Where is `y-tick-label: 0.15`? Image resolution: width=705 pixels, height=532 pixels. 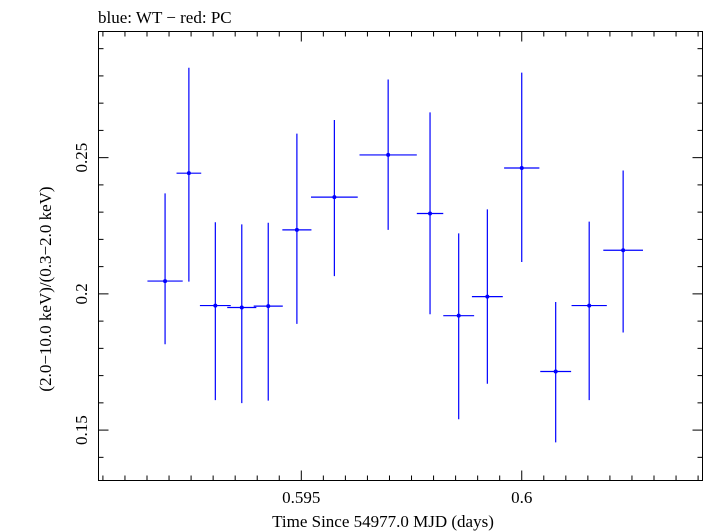
y-tick-label: 0.15 is located at coordinates (81, 430).